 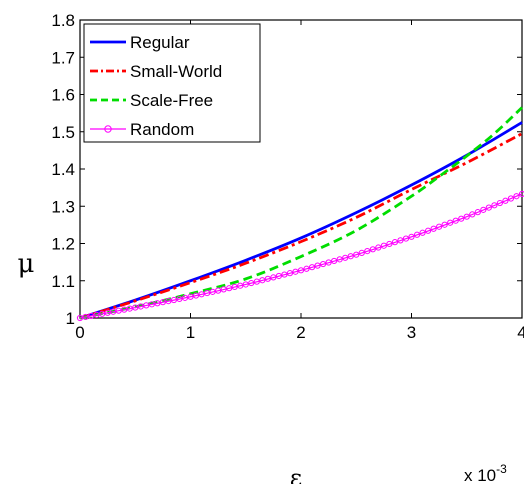 I want to click on legend-label: Regular, so click(x=160, y=42).